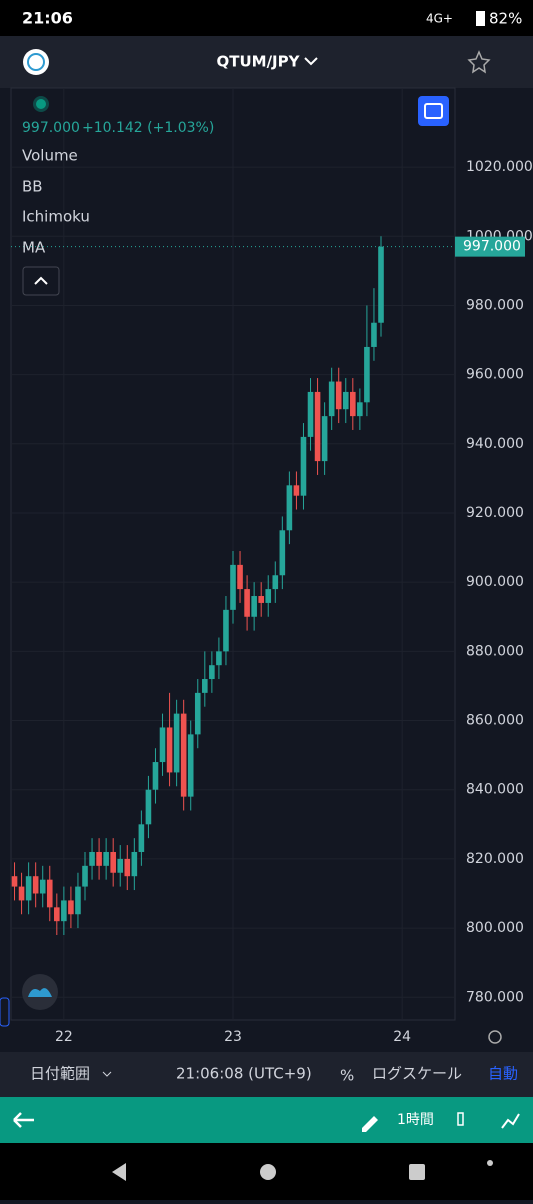 The image size is (533, 1204). I want to click on y-tick-label: 840.000, so click(495, 790).